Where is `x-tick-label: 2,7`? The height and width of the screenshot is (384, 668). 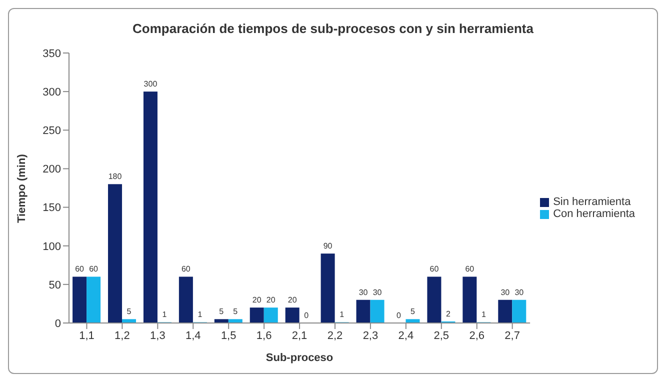
x-tick-label: 2,7 is located at coordinates (512, 336).